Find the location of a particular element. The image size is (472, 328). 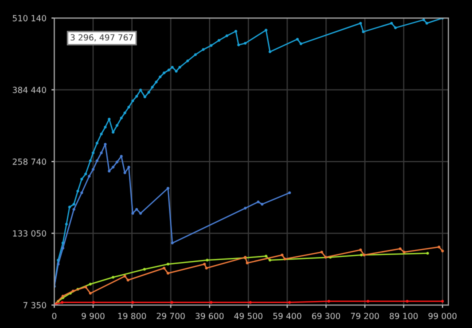

y-tick-label: 510 140 is located at coordinates (29, 18).